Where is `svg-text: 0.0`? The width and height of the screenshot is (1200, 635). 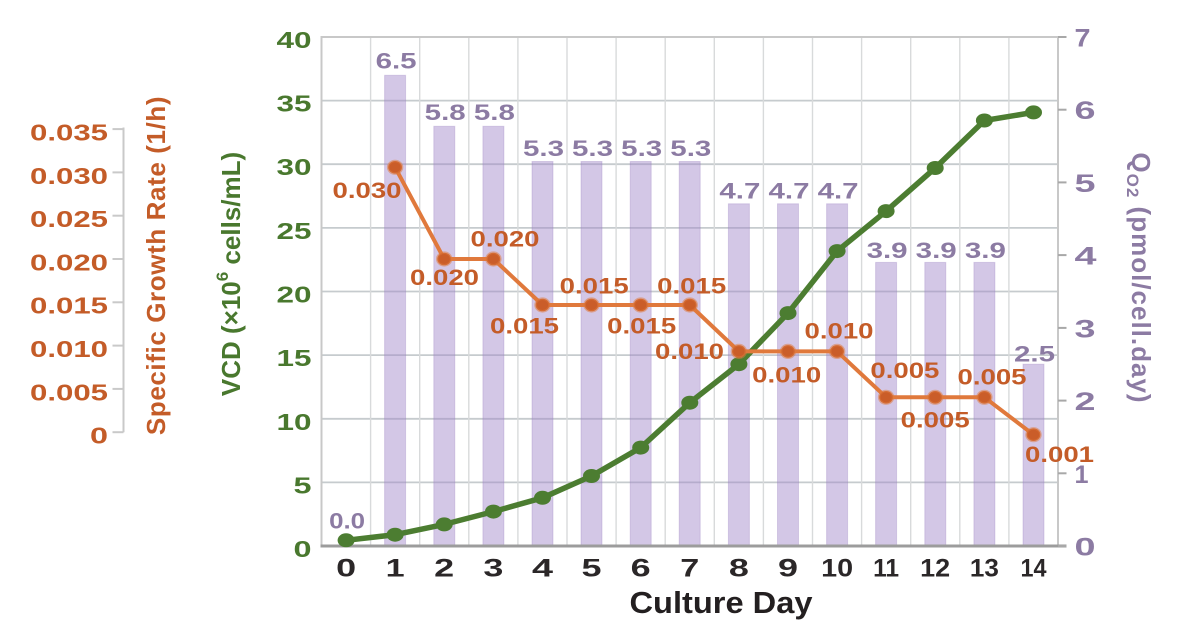 svg-text: 0.0 is located at coordinates (347, 520).